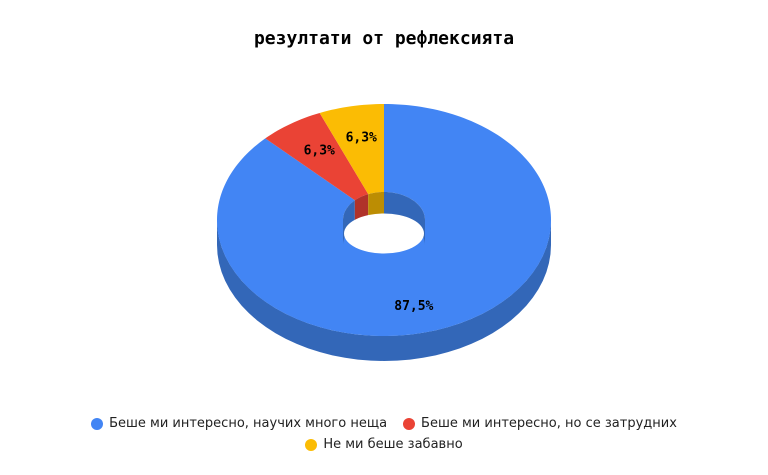  What do you see at coordinates (549, 423) in the screenshot?
I see `legend-label-1: Беше ми интересно, но се затрудних` at bounding box center [549, 423].